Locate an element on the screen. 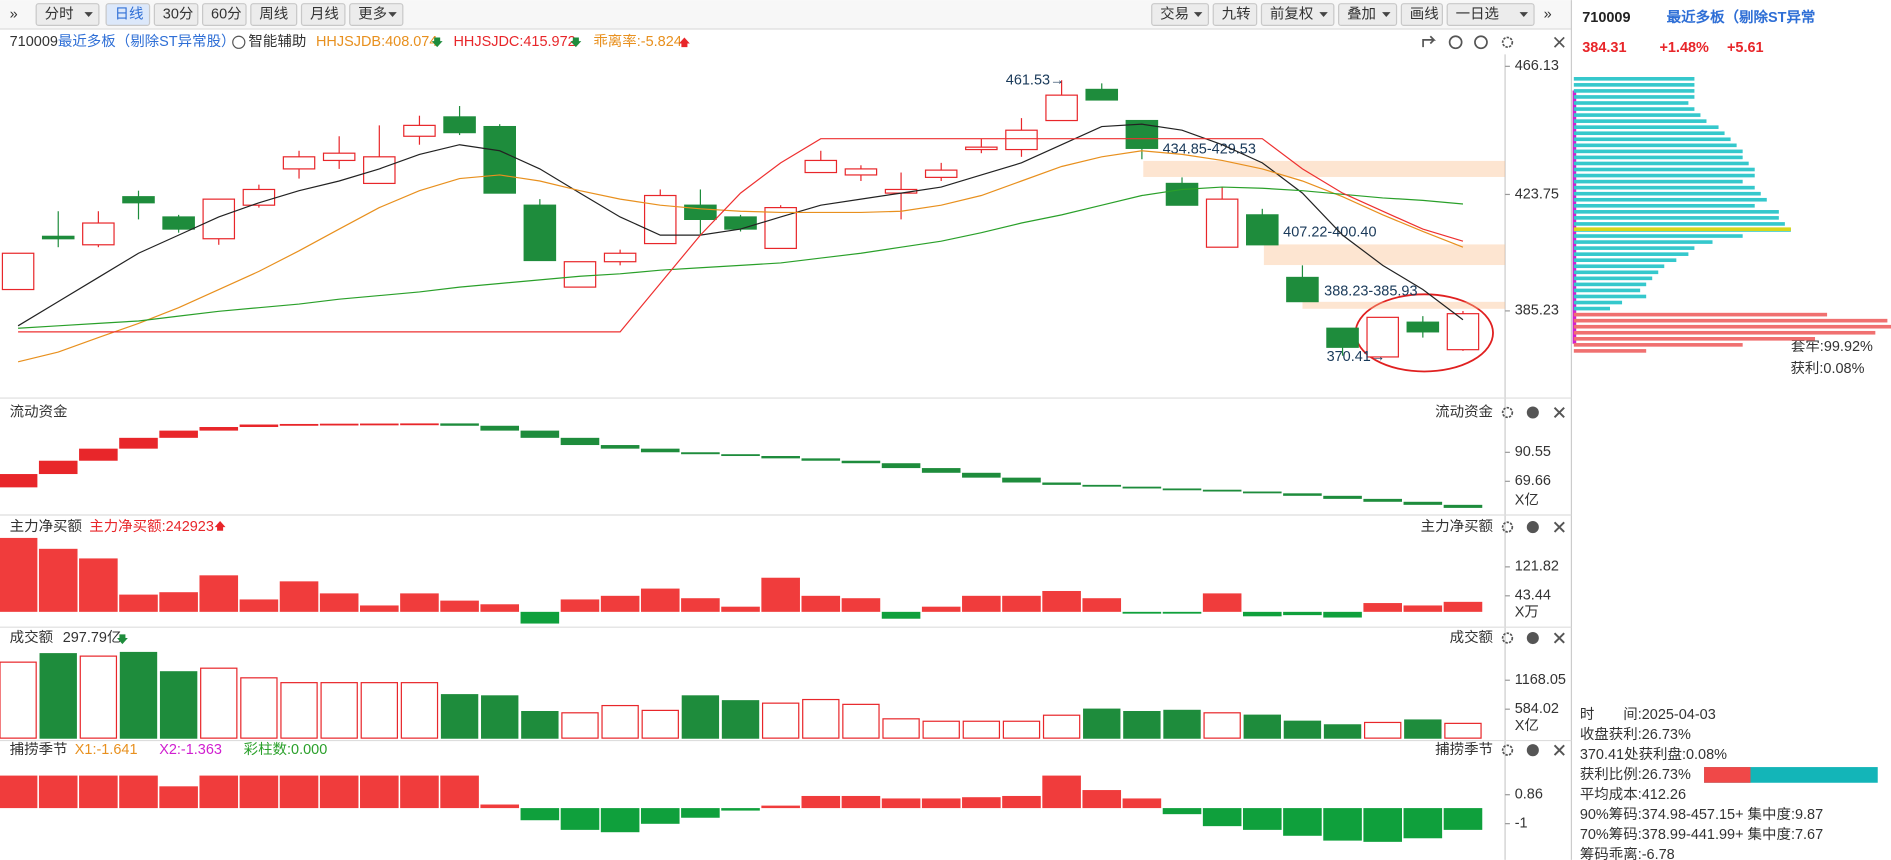 Image resolution: width=1891 pixels, height=860 pixels. toolbar-button-label: 叠加 is located at coordinates (1361, 13).